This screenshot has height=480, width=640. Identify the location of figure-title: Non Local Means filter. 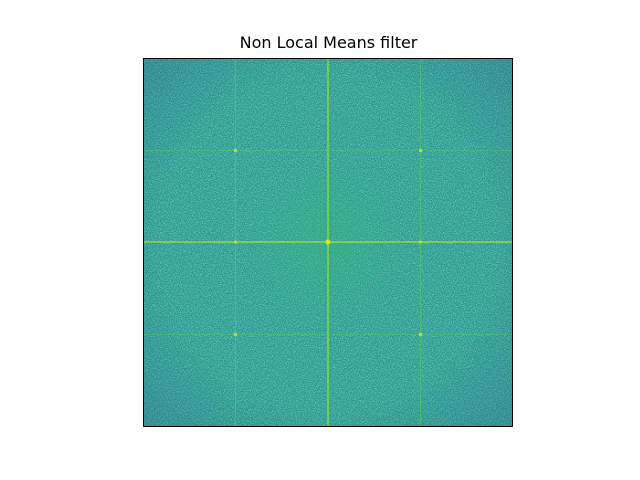
(328, 42).